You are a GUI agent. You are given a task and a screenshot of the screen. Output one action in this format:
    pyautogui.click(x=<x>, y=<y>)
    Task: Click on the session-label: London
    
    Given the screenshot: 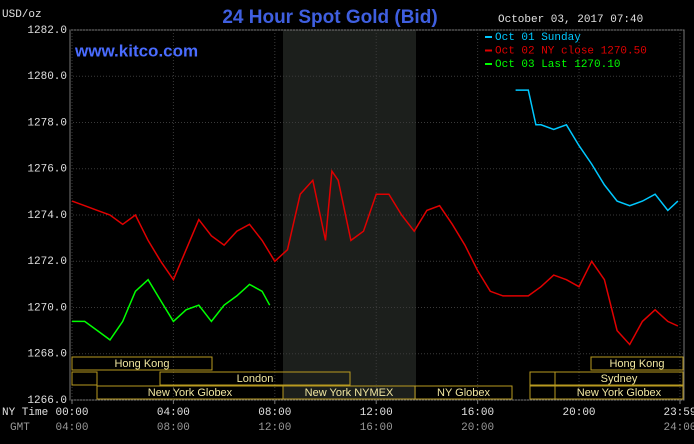 What is the action you would take?
    pyautogui.click(x=255, y=379)
    